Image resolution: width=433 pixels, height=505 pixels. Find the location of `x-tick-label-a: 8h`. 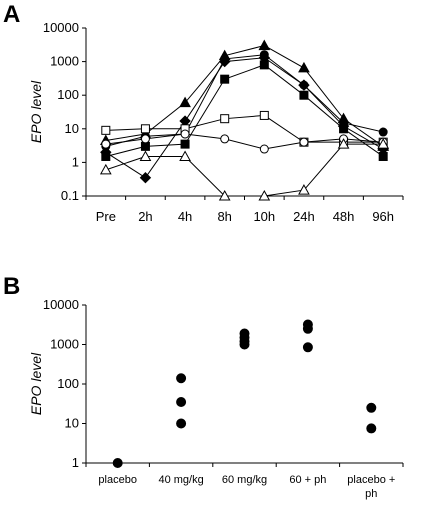

x-tick-label-a: 8h is located at coordinates (224, 216).